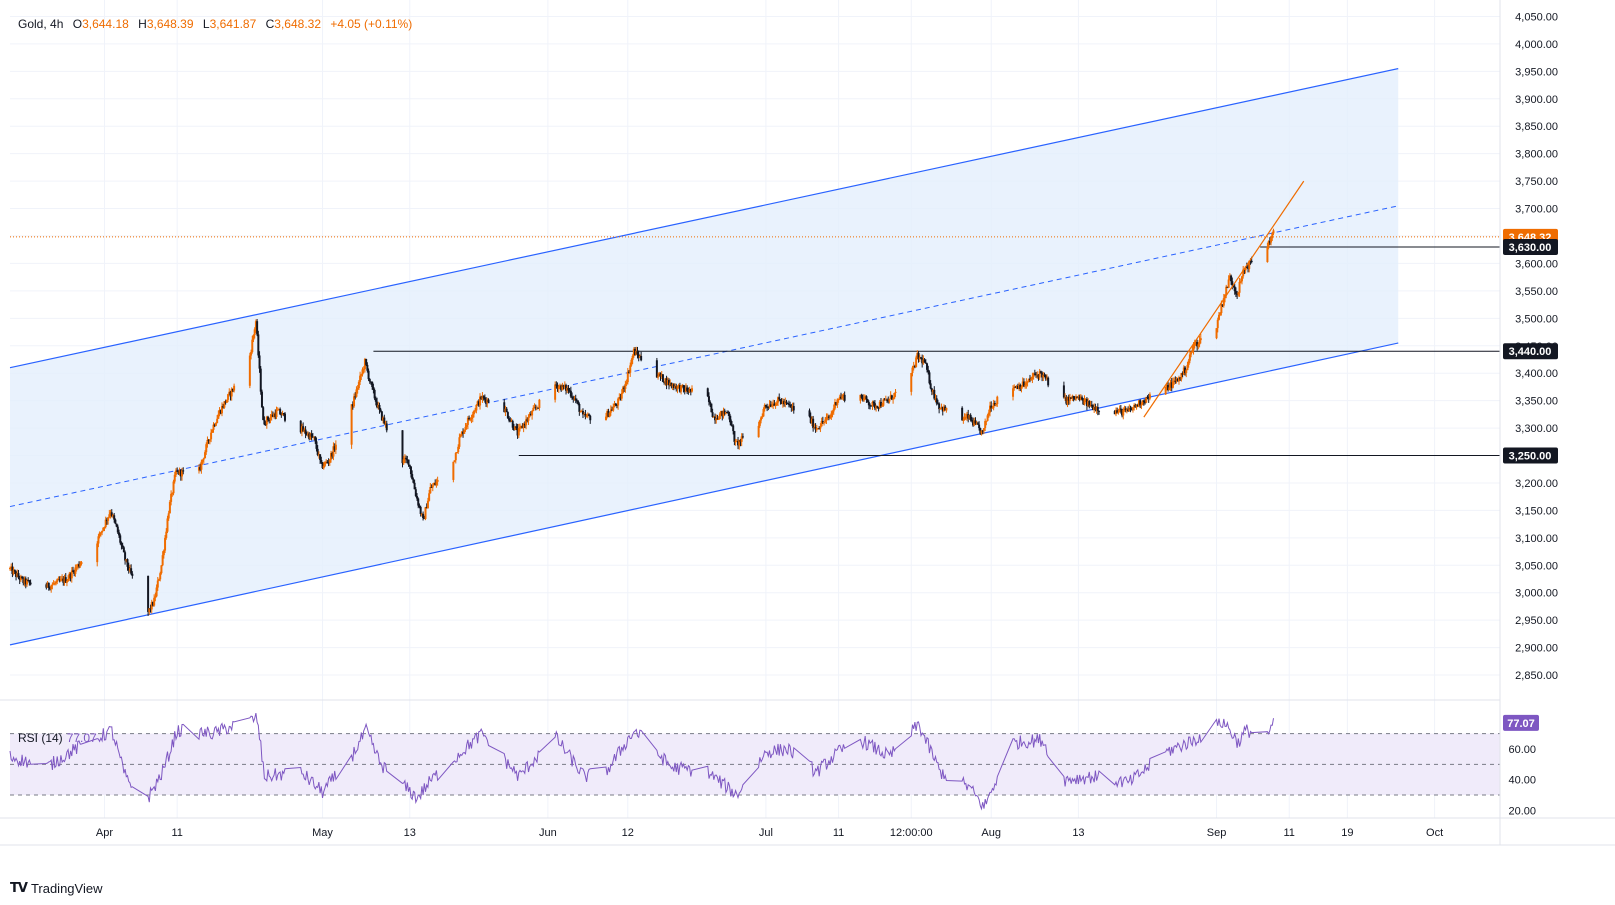 The width and height of the screenshot is (1615, 905). I want to click on tradingview-logo-icon: 𝗧𝗩, so click(19, 887).